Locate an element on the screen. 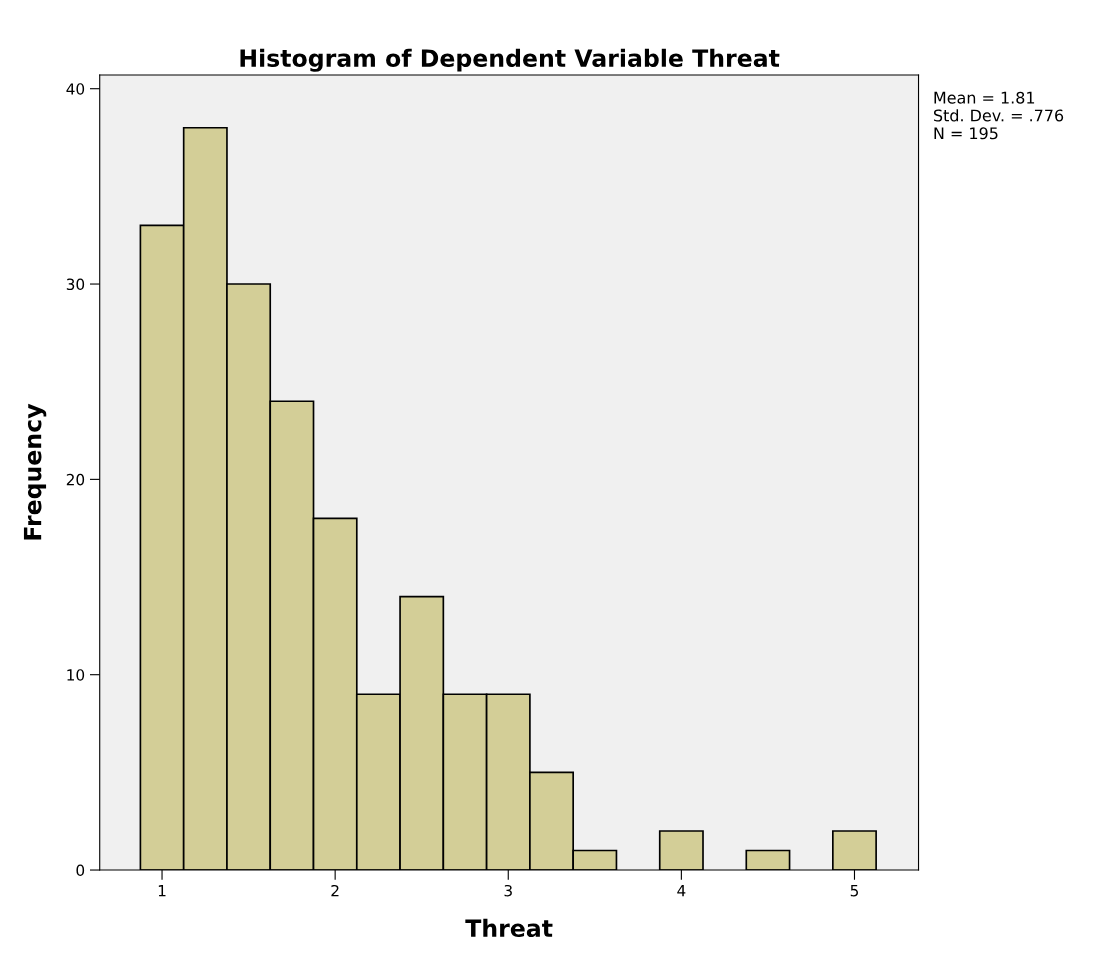 Image resolution: width=1108 pixels, height=962 pixels. x-tick-label: 1 is located at coordinates (162, 891).